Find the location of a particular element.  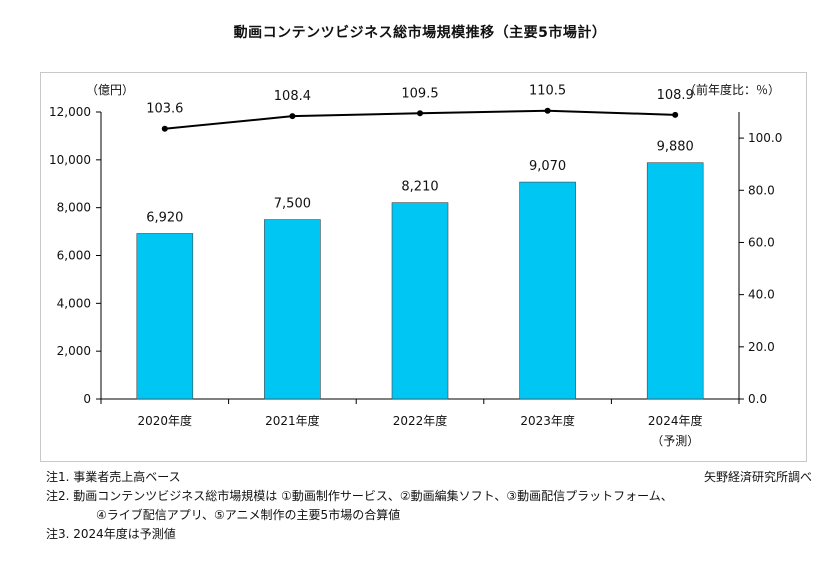

left-tick-label: 2,000 is located at coordinates (74, 351).